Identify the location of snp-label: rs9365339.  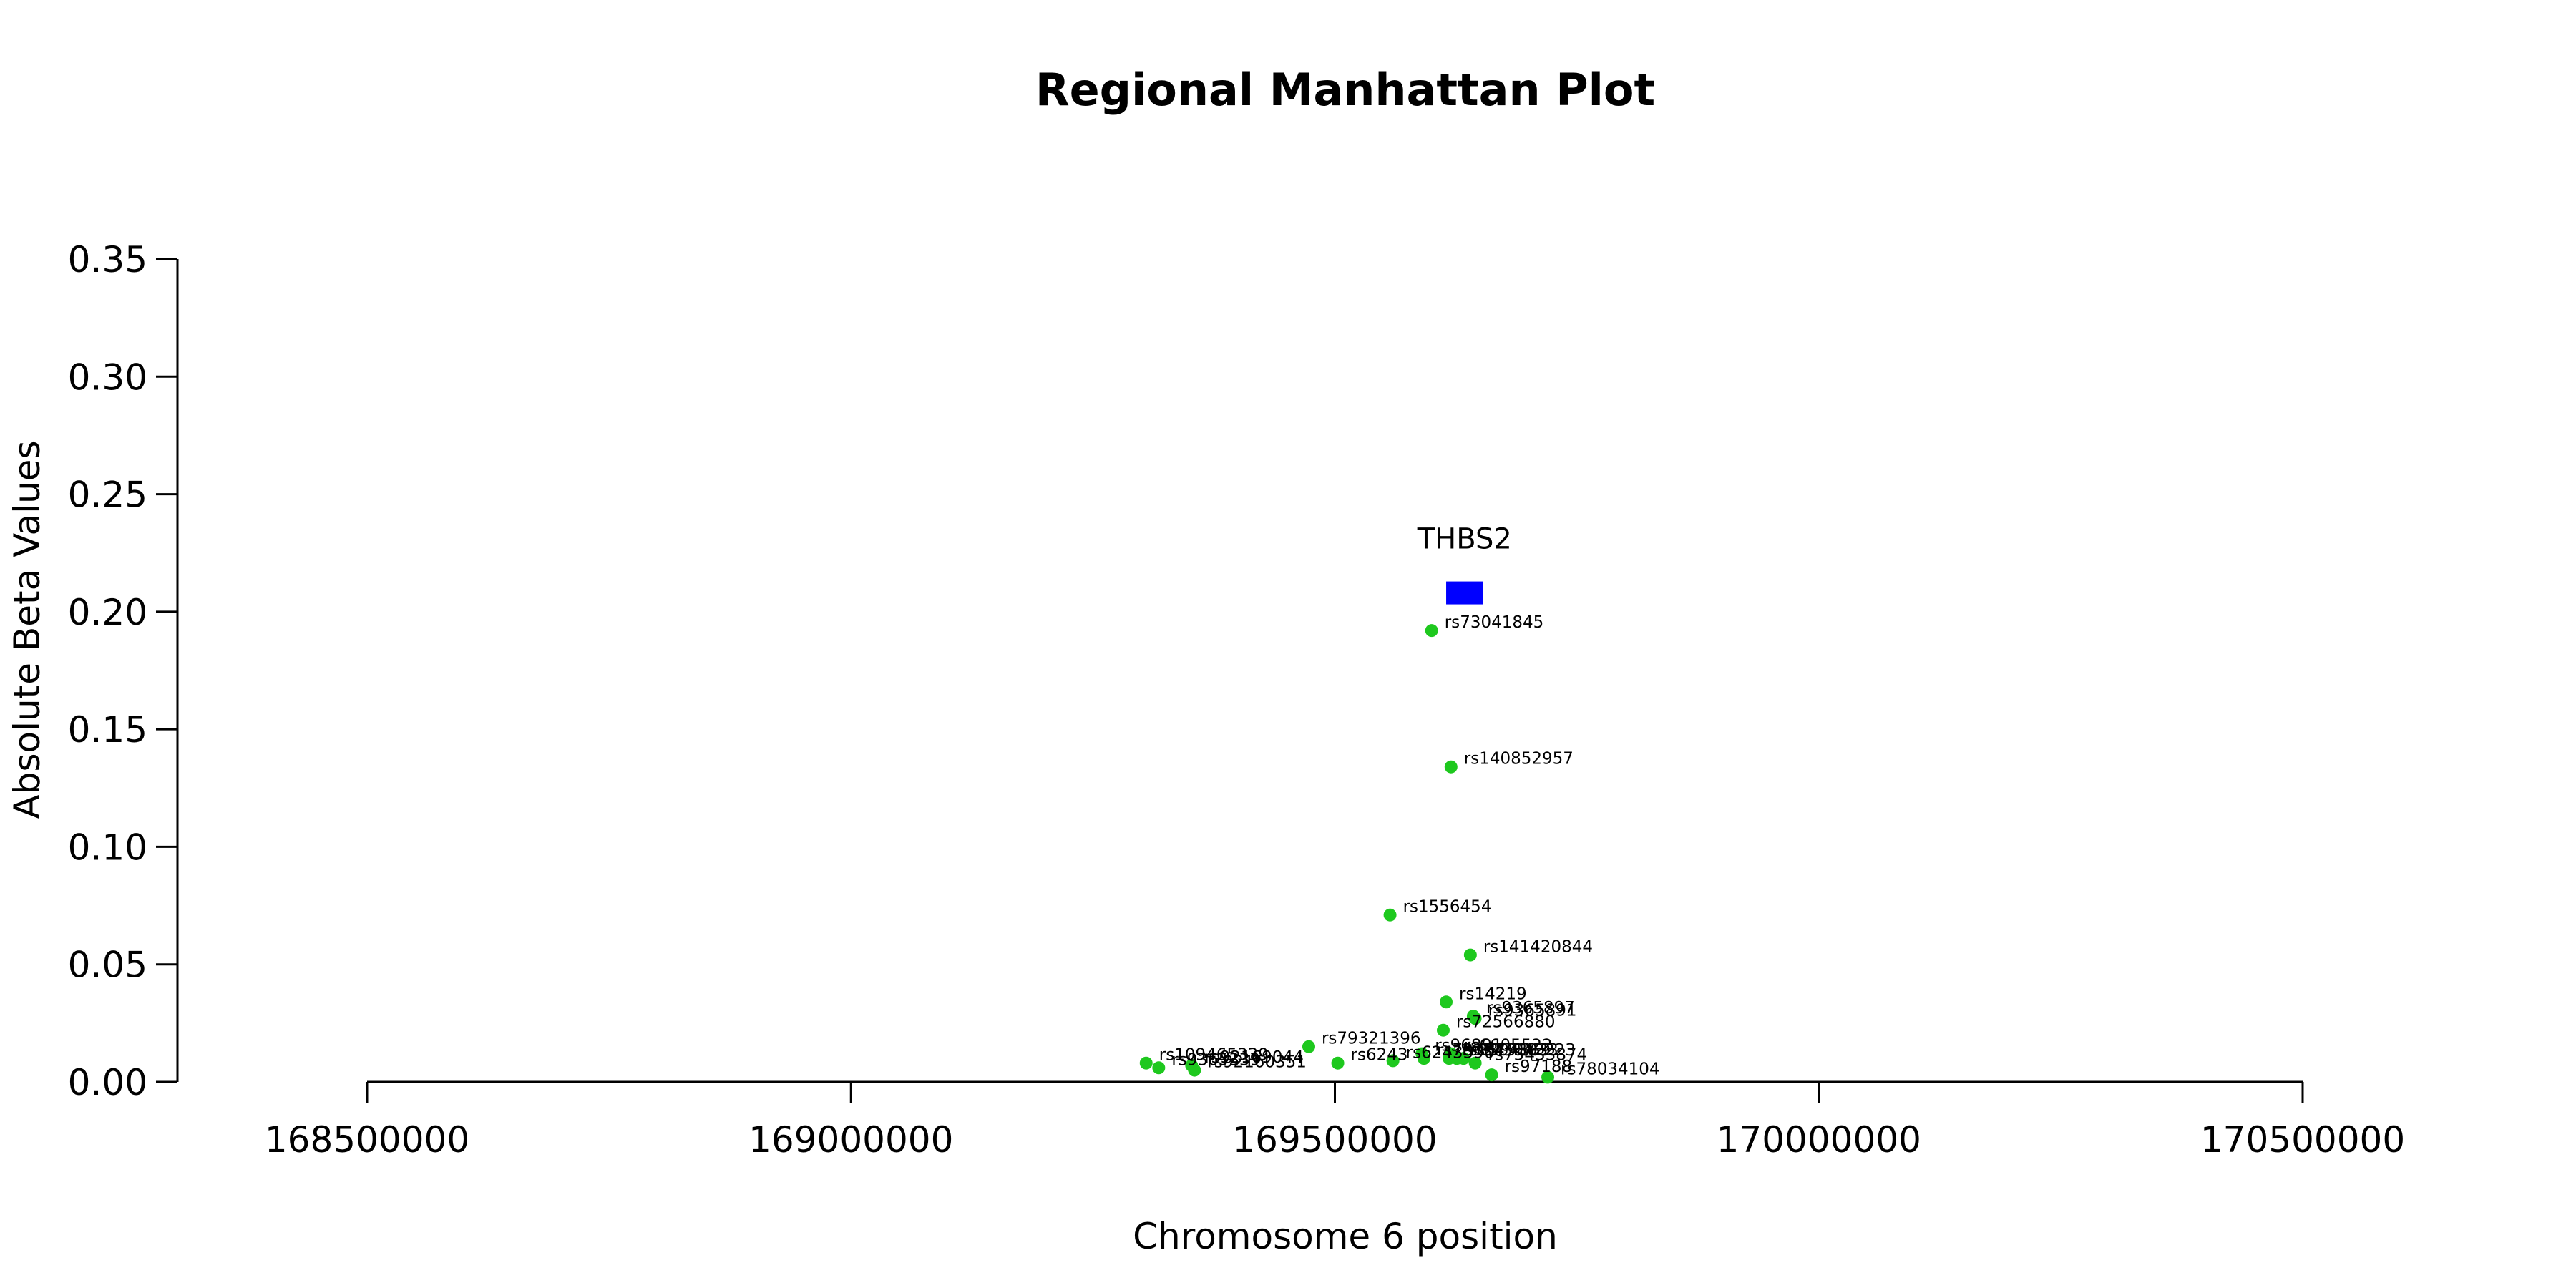
(1215, 1059).